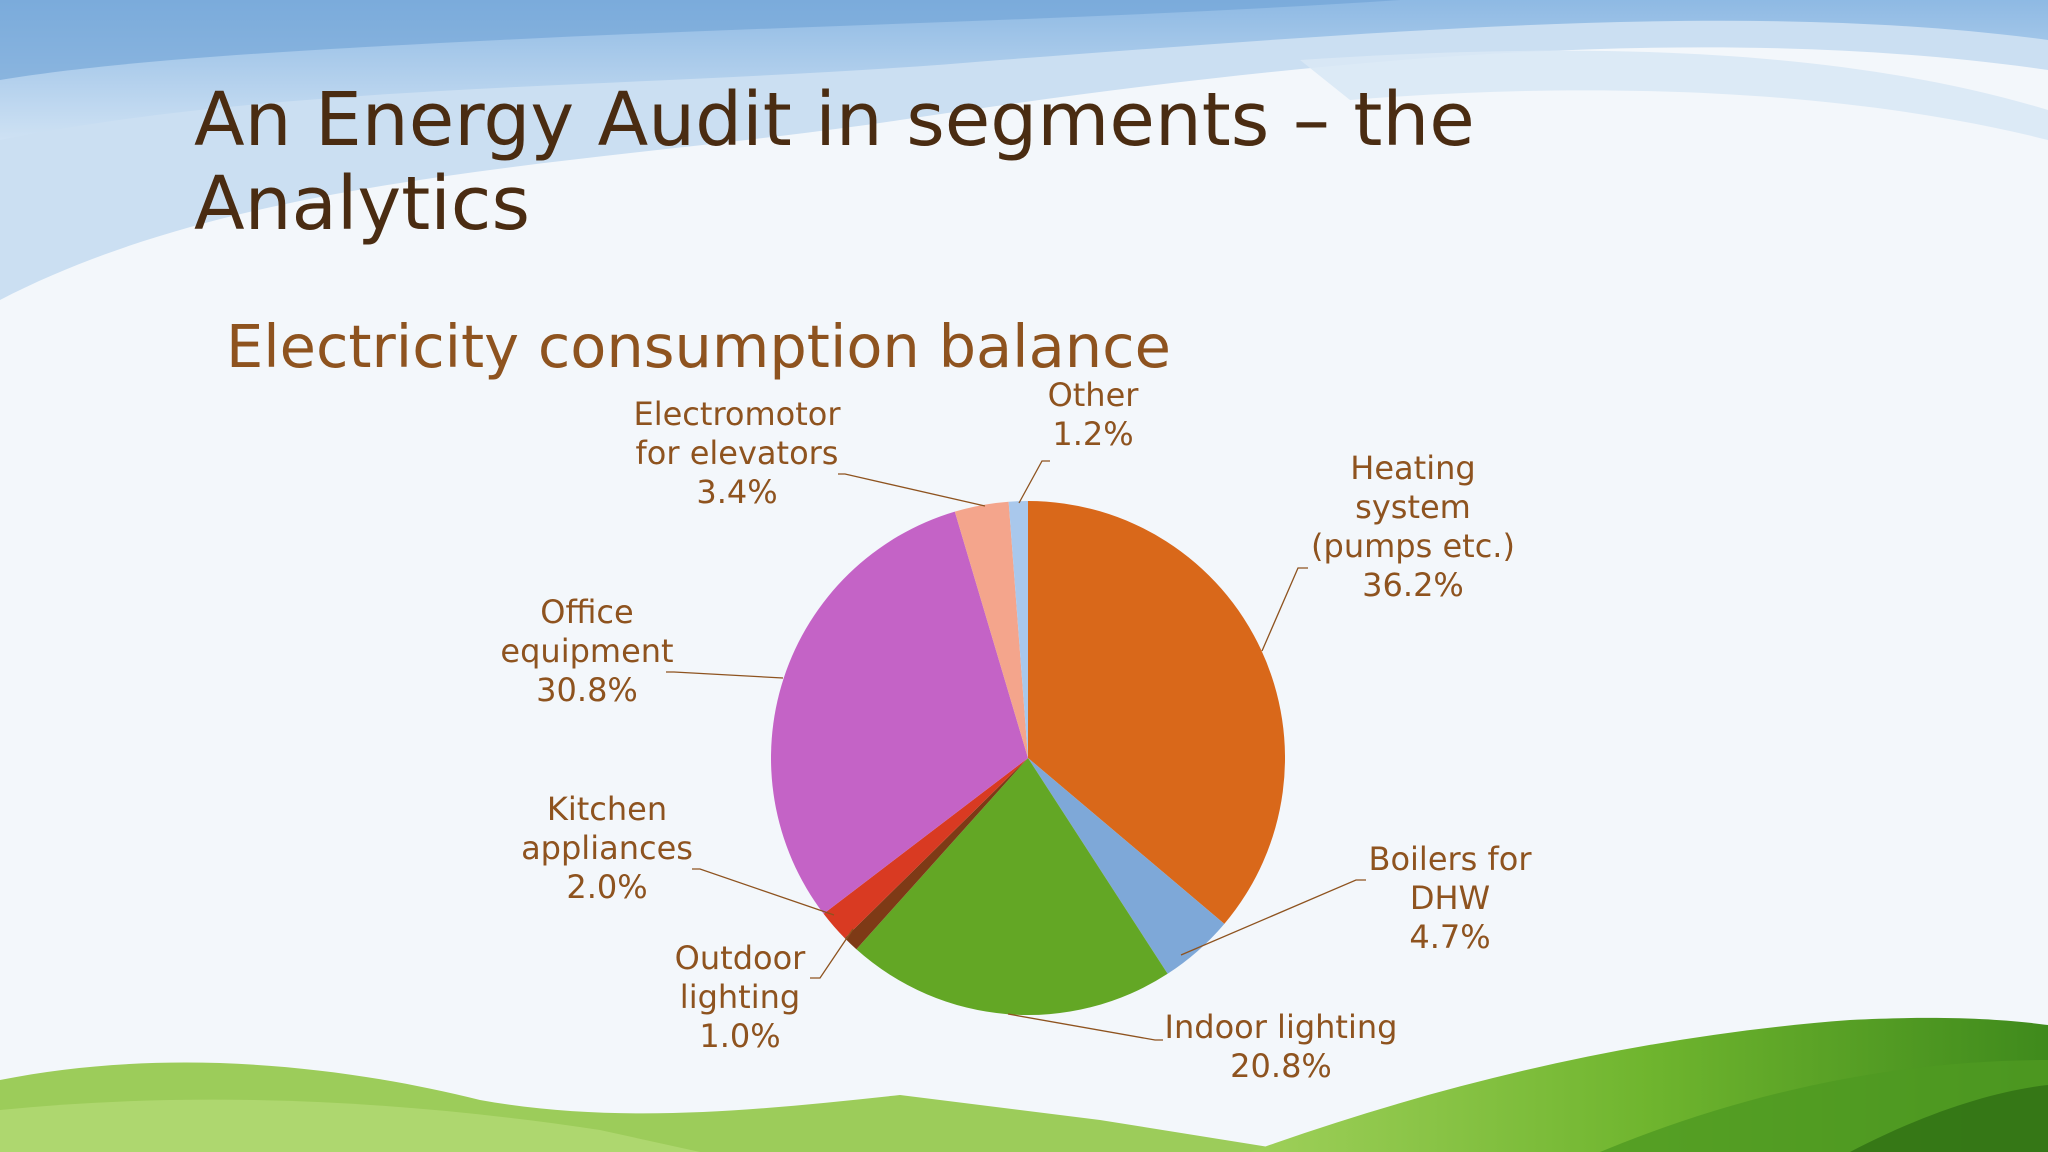  Describe the element at coordinates (899, 712) in the screenshot. I see `pie-slice-office-equipment` at that location.